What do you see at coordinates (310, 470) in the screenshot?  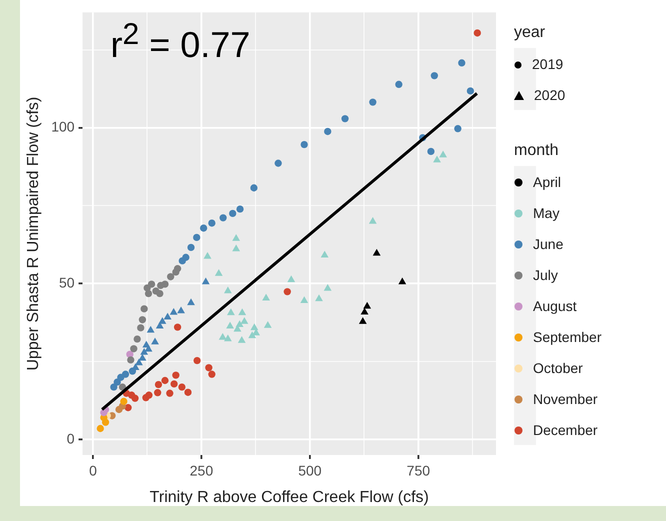 I see `x-tick-label: 500` at bounding box center [310, 470].